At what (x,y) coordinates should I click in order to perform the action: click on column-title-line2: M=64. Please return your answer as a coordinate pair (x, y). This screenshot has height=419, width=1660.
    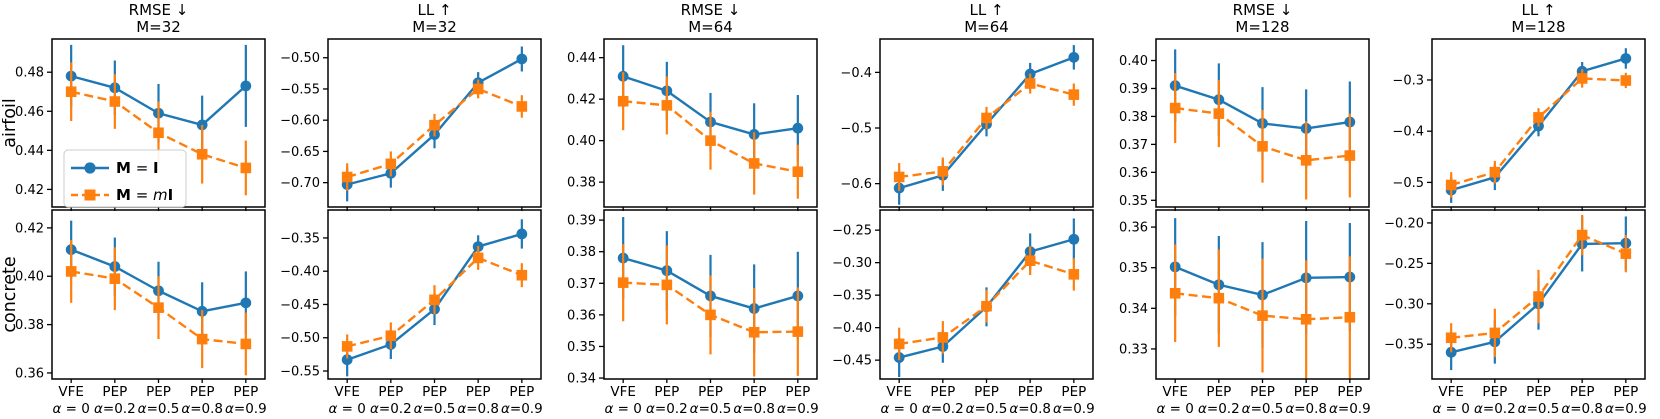
    Looking at the image, I should click on (710, 27).